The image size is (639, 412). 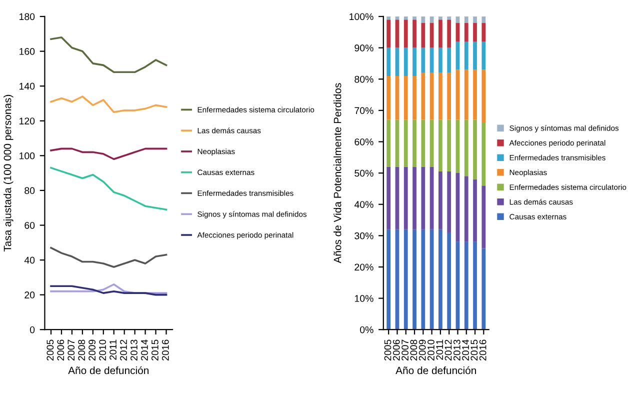 What do you see at coordinates (364, 298) in the screenshot?
I see `y-tick-label: 10%` at bounding box center [364, 298].